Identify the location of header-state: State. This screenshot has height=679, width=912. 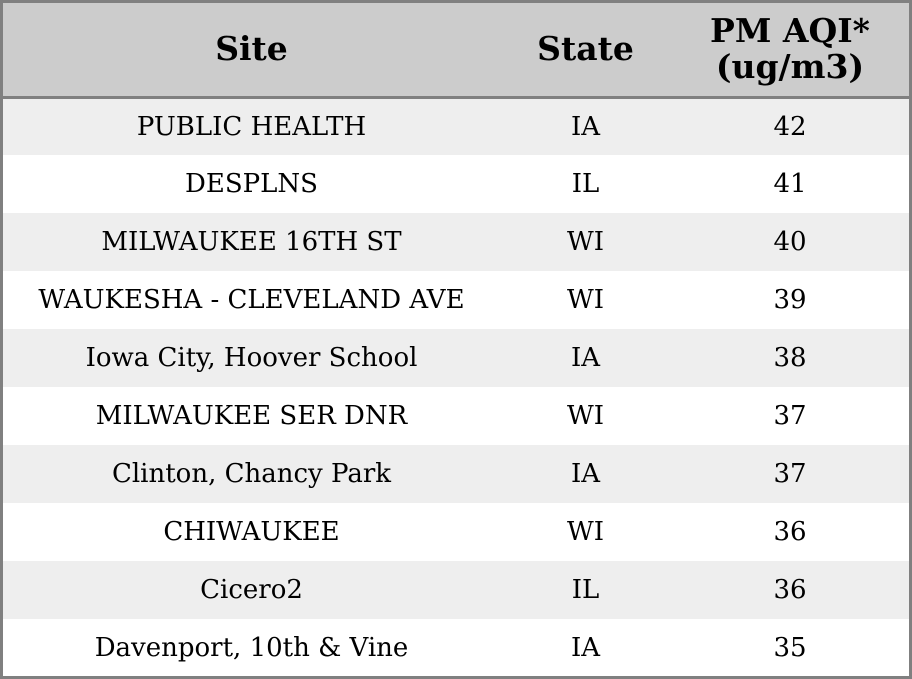
(585, 51).